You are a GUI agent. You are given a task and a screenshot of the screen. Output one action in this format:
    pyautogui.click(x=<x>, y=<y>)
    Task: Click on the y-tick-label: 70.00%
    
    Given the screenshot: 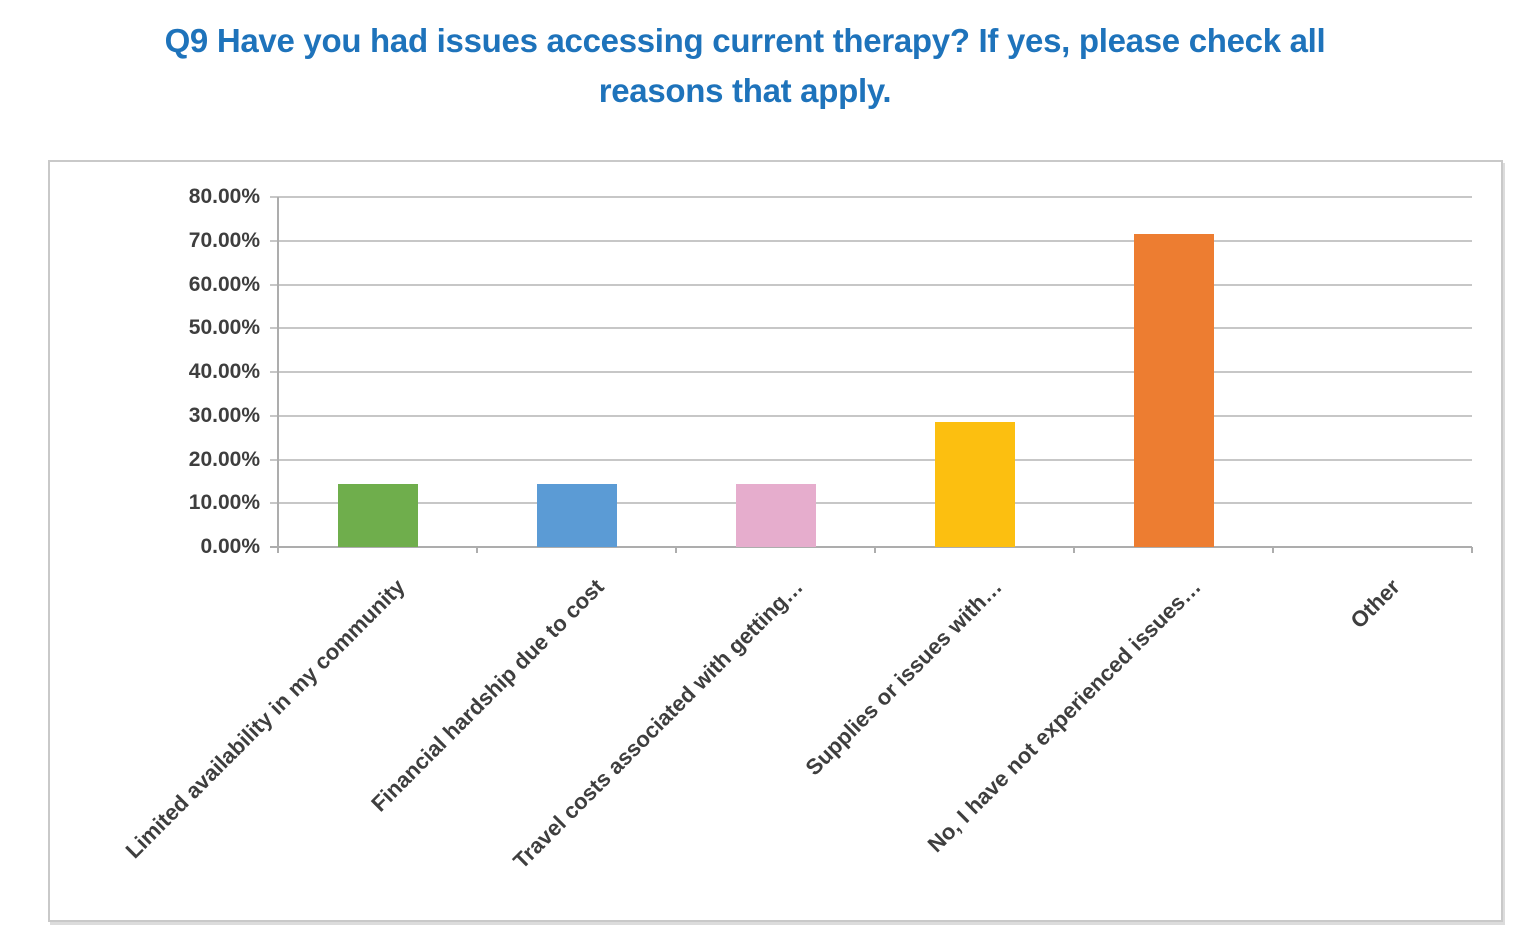 What is the action you would take?
    pyautogui.click(x=224, y=240)
    